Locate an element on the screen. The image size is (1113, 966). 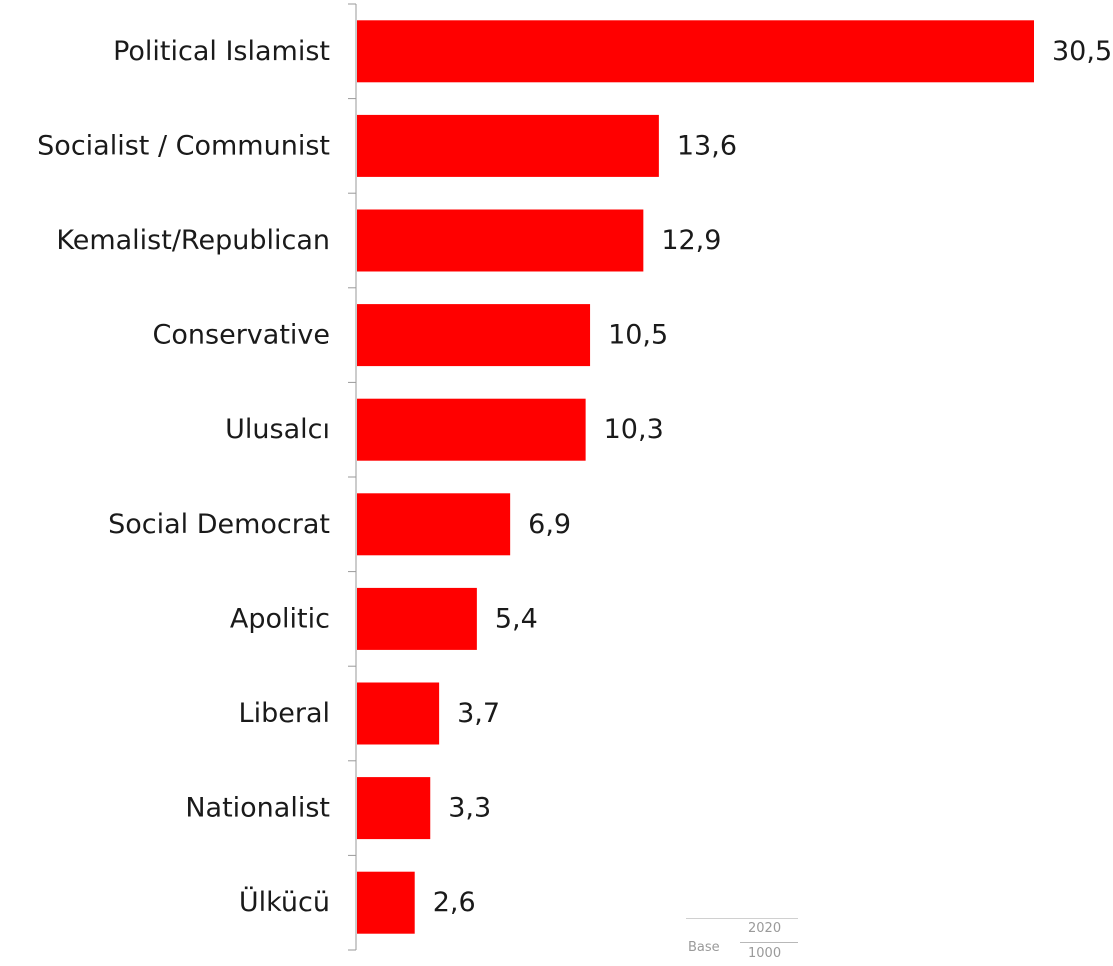
value-label: 12,9 is located at coordinates (691, 240).